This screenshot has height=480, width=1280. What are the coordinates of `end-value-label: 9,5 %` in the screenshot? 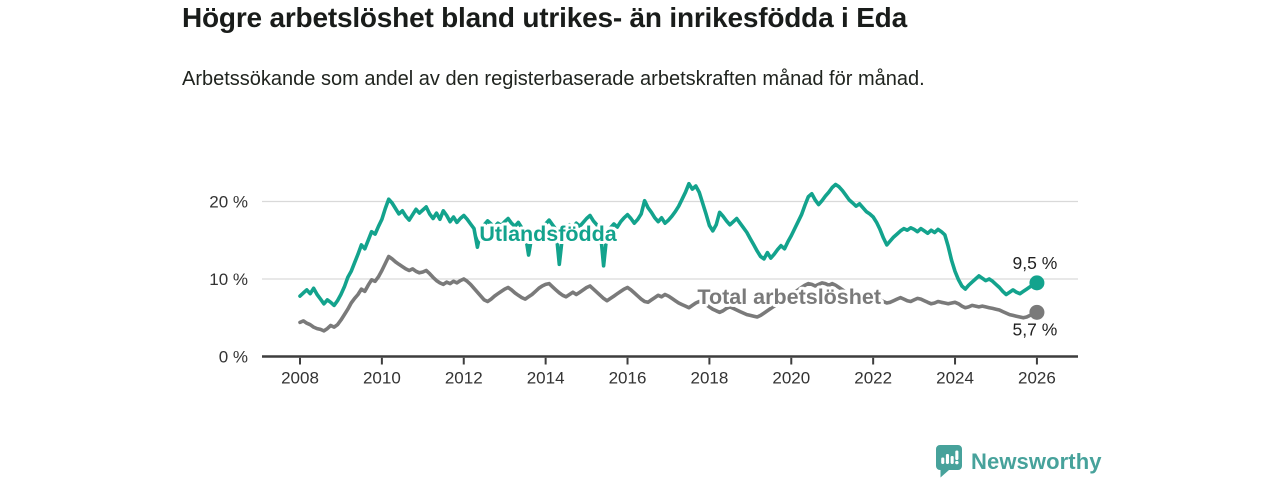 It's located at (1035, 263).